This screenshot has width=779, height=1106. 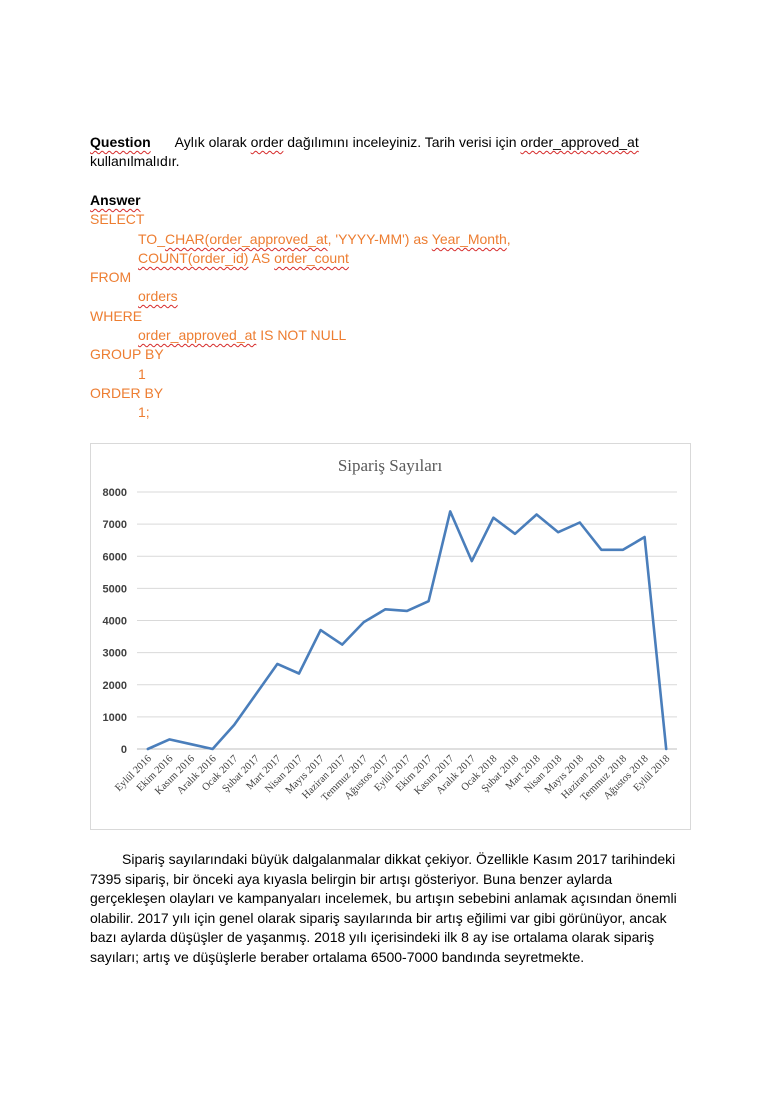 What do you see at coordinates (115, 557) in the screenshot?
I see `y-tick-label: 6000` at bounding box center [115, 557].